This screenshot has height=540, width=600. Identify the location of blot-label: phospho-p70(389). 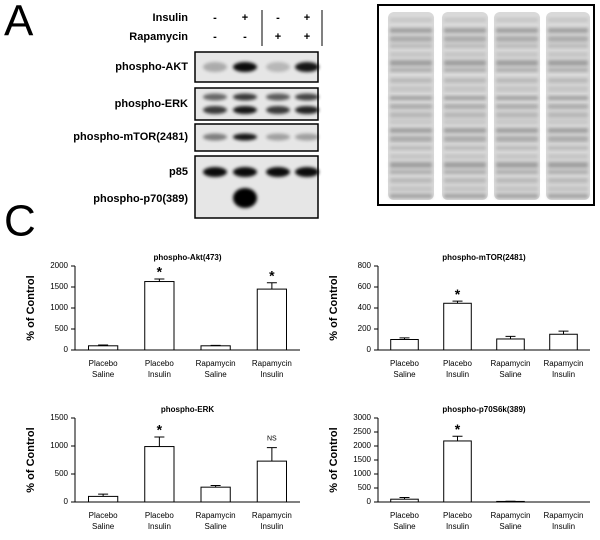
(140, 199).